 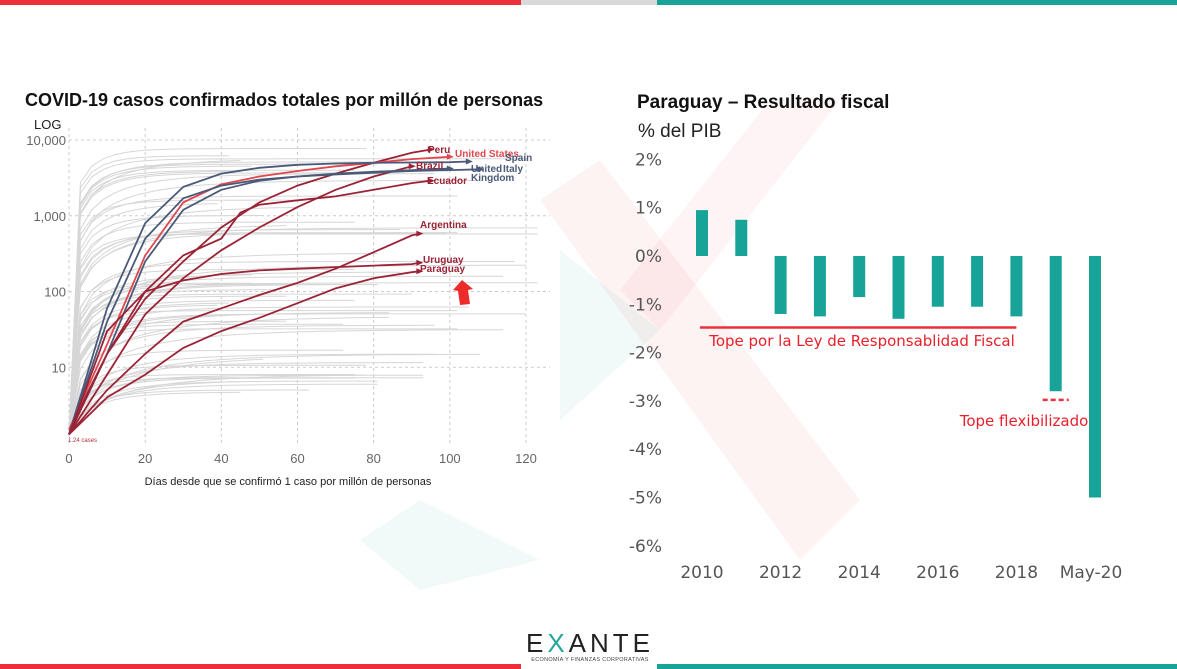 I want to click on fiscal-flex-label: Tope flexibilizado, so click(x=1024, y=421).